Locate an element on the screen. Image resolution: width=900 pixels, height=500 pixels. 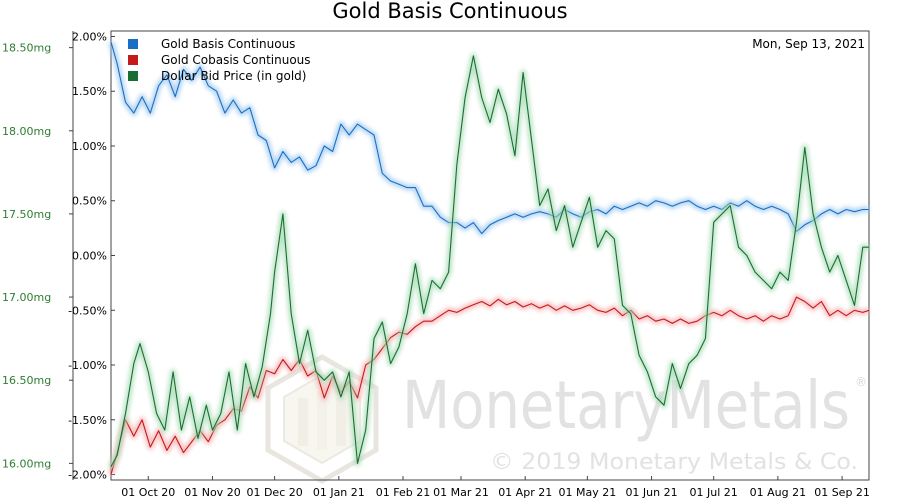
legend-label: Gold Basis Continuous is located at coordinates (228, 44).